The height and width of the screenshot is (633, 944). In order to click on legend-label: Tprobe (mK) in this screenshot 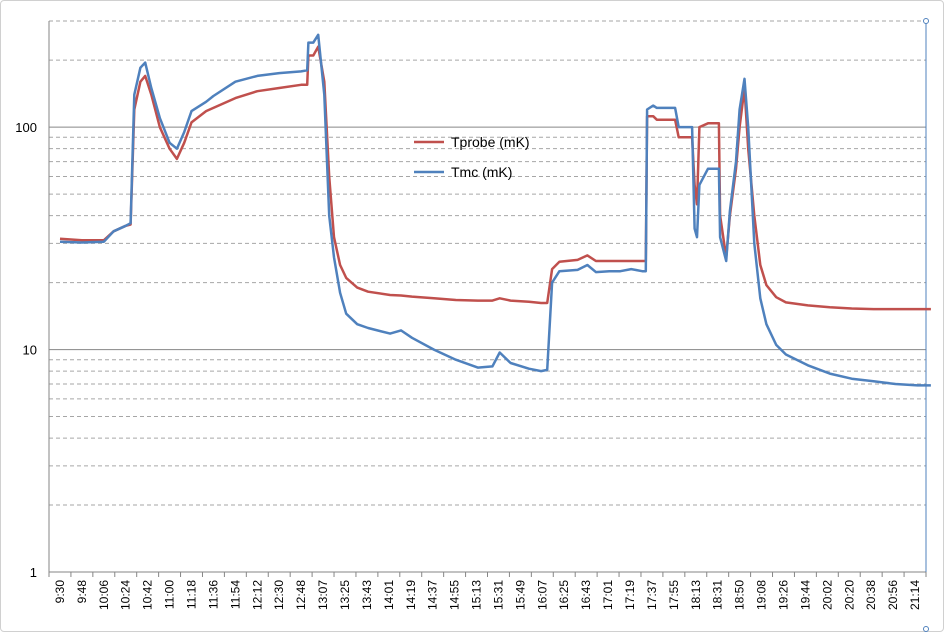, I will do `click(490, 142)`.